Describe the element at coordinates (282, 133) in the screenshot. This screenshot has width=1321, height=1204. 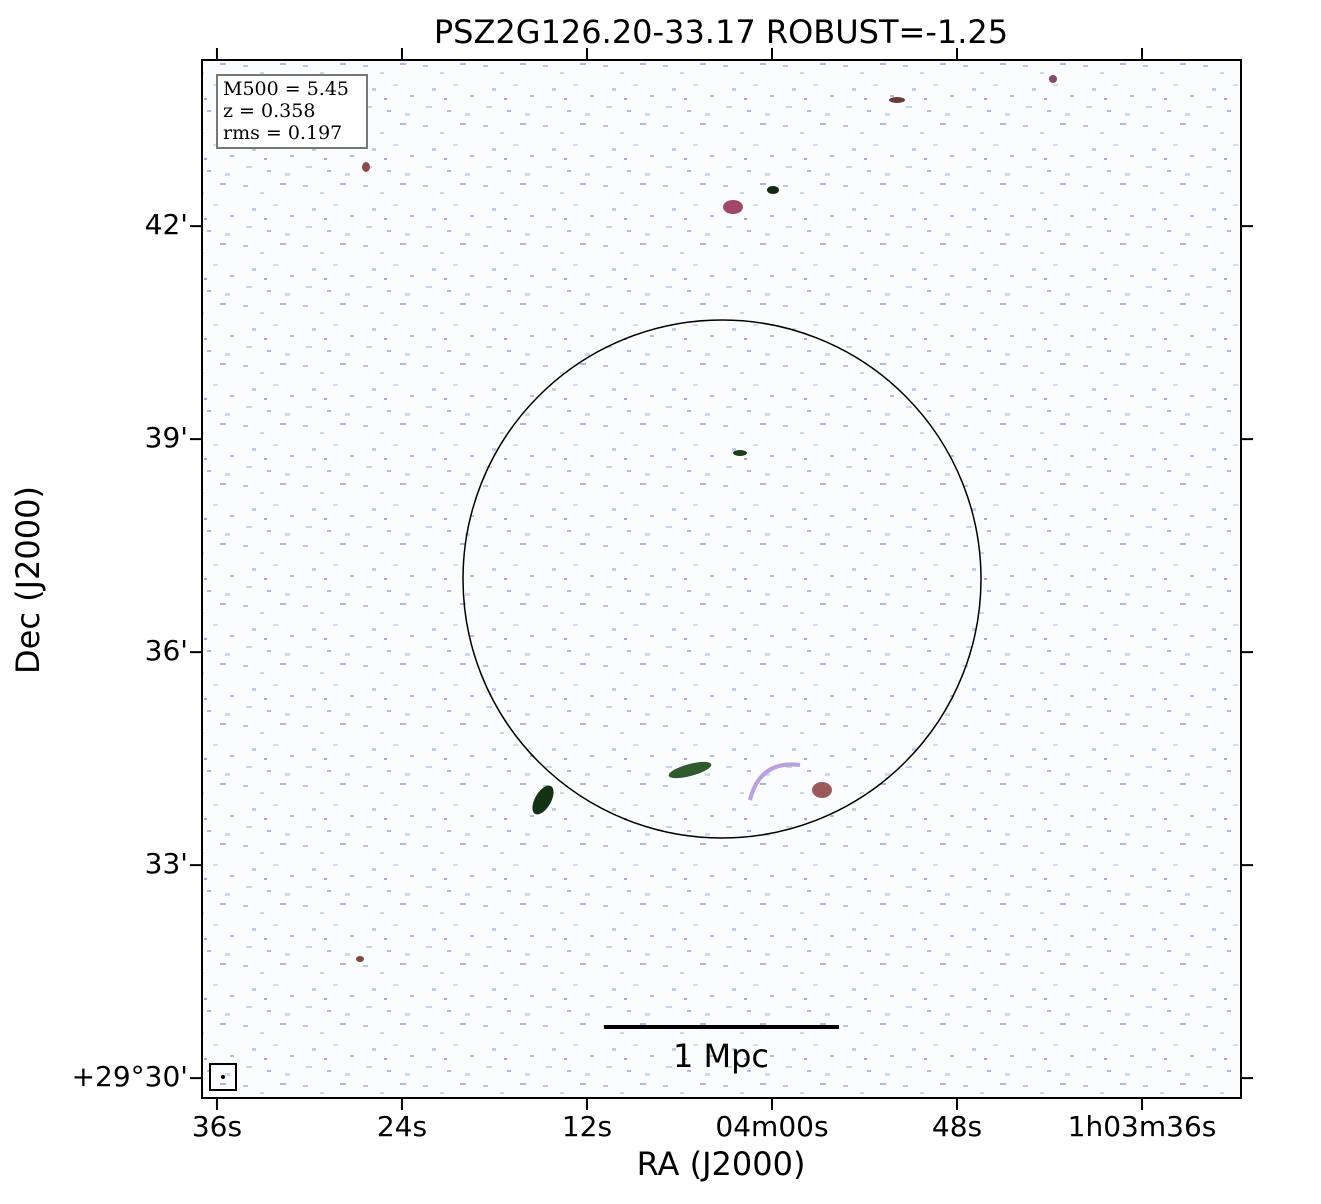
I see `info-text: rms = 0.197` at that location.